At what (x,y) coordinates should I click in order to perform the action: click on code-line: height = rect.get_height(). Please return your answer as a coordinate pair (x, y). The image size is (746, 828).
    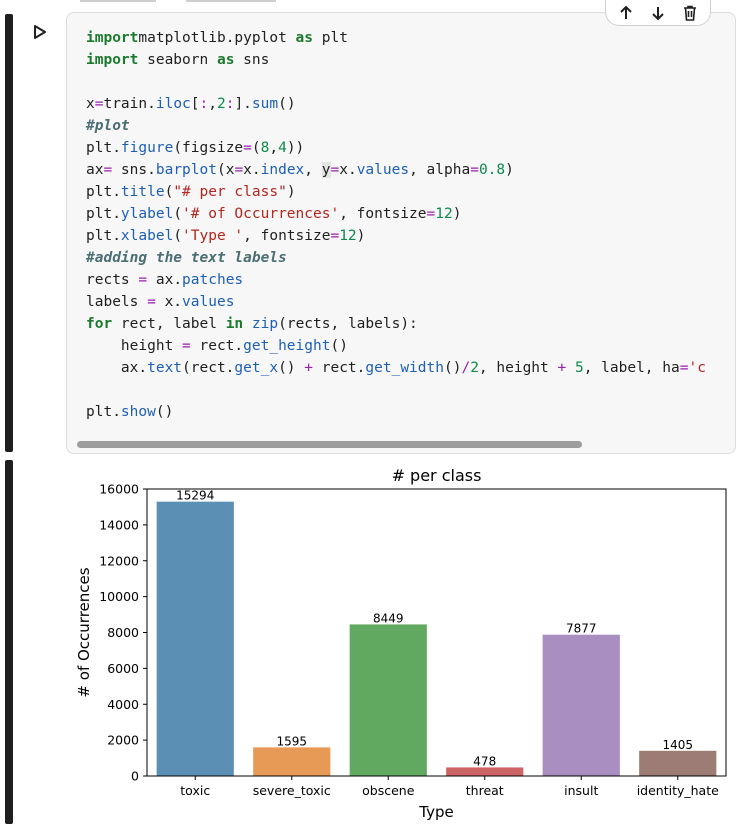
    Looking at the image, I should click on (217, 346).